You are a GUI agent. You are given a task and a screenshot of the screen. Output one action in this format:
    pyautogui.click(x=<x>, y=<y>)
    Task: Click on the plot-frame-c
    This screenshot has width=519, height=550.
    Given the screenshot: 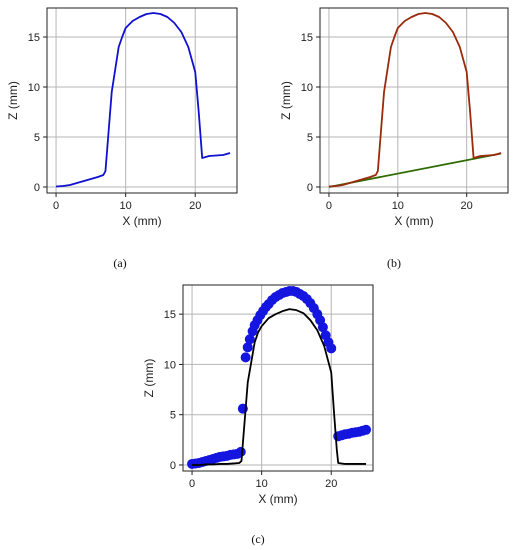 What is the action you would take?
    pyautogui.click(x=278, y=378)
    